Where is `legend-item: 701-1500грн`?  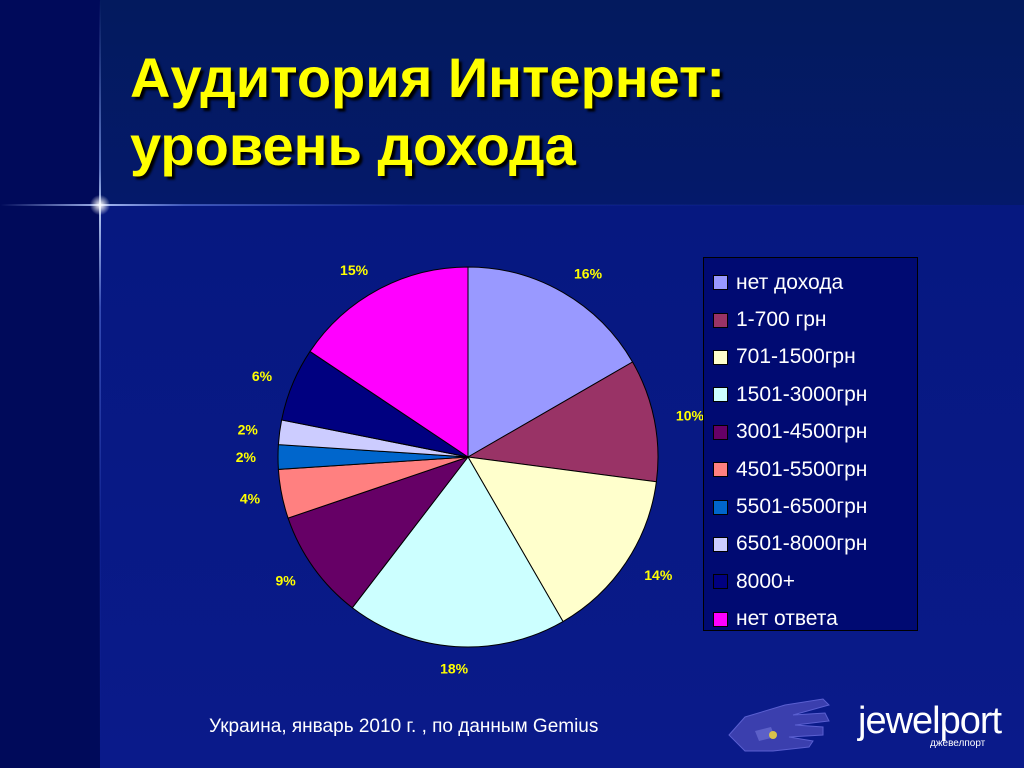 legend-item: 701-1500грн is located at coordinates (810, 357).